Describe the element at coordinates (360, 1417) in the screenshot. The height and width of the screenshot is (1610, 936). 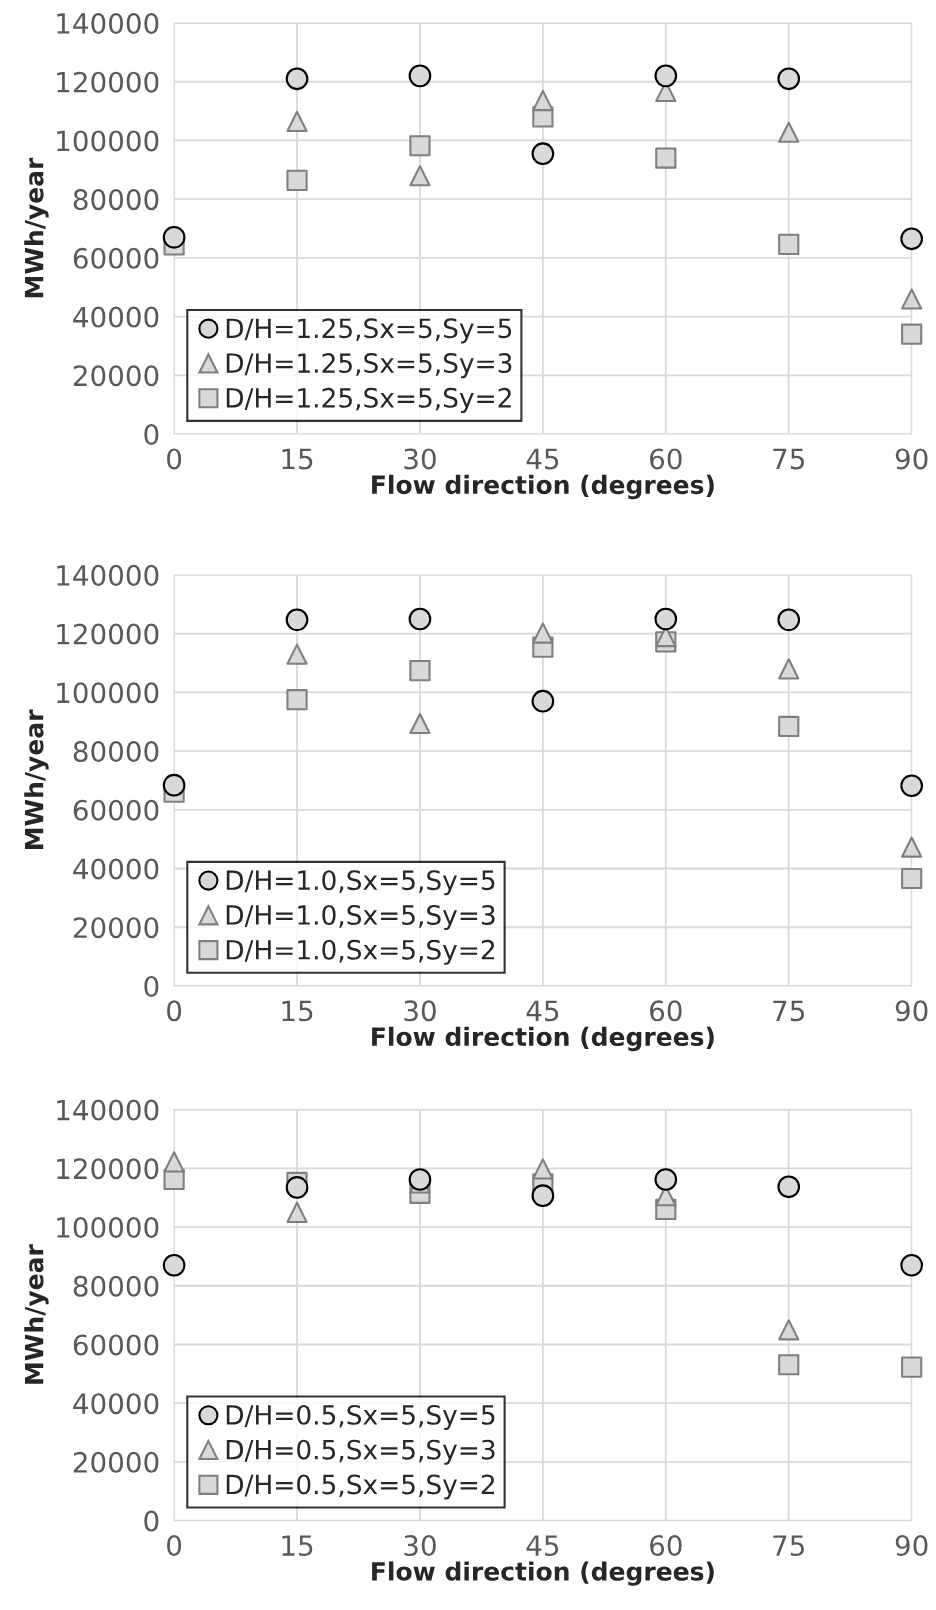
I see `legend-label: D/H=0.5,Sx=5,Sy=5` at that location.